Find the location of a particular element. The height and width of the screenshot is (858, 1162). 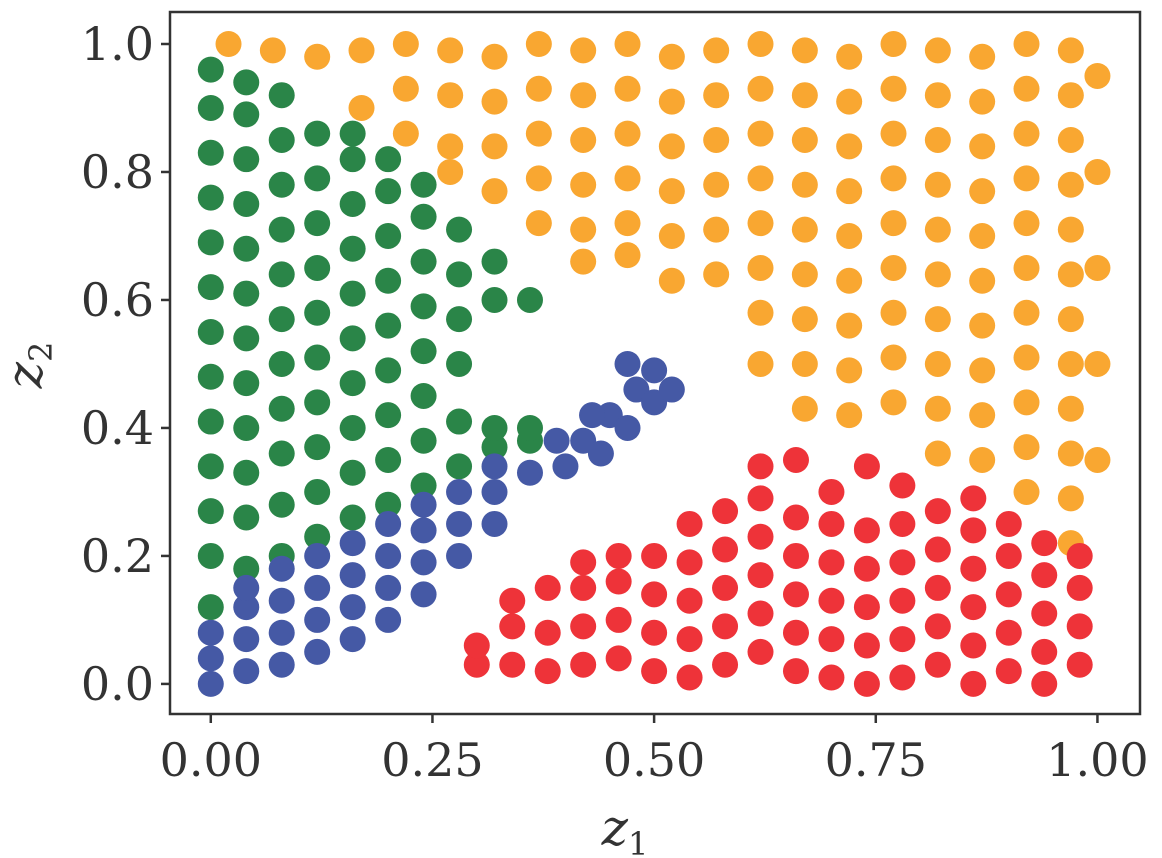

x-tick-label: 0.25 is located at coordinates (432, 760).